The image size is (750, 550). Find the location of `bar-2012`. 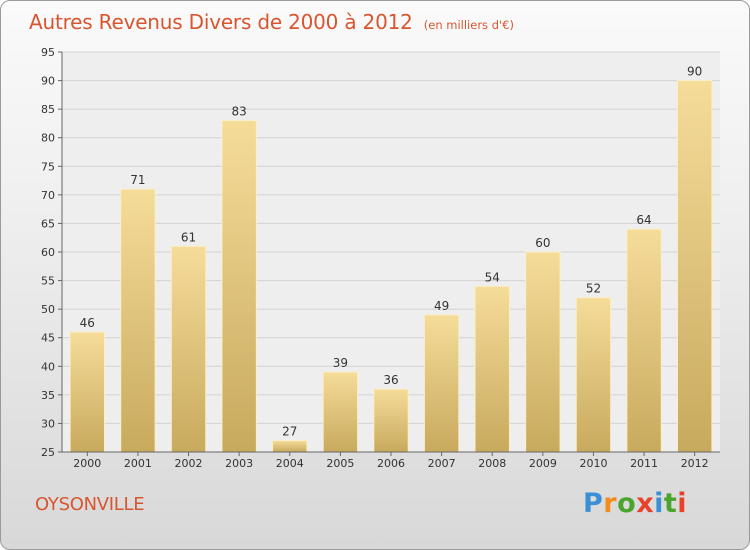

bar-2012 is located at coordinates (694, 266).